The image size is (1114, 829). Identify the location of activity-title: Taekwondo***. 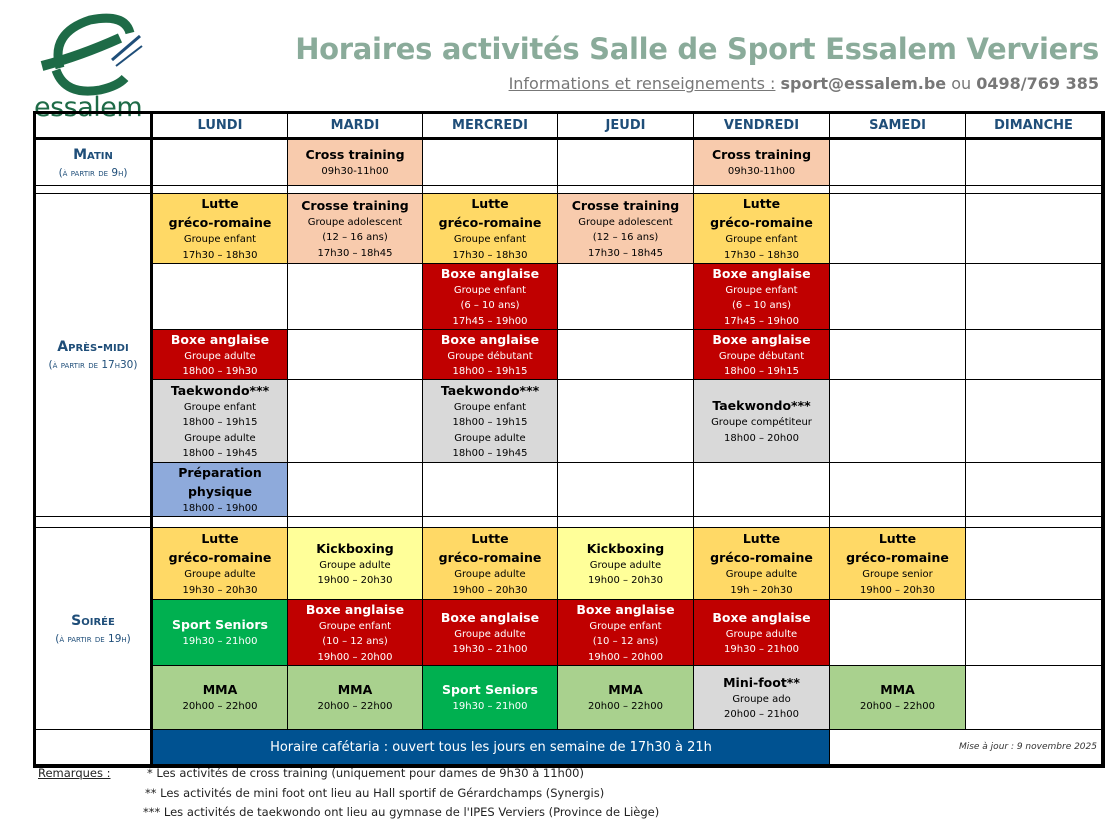
(490, 390).